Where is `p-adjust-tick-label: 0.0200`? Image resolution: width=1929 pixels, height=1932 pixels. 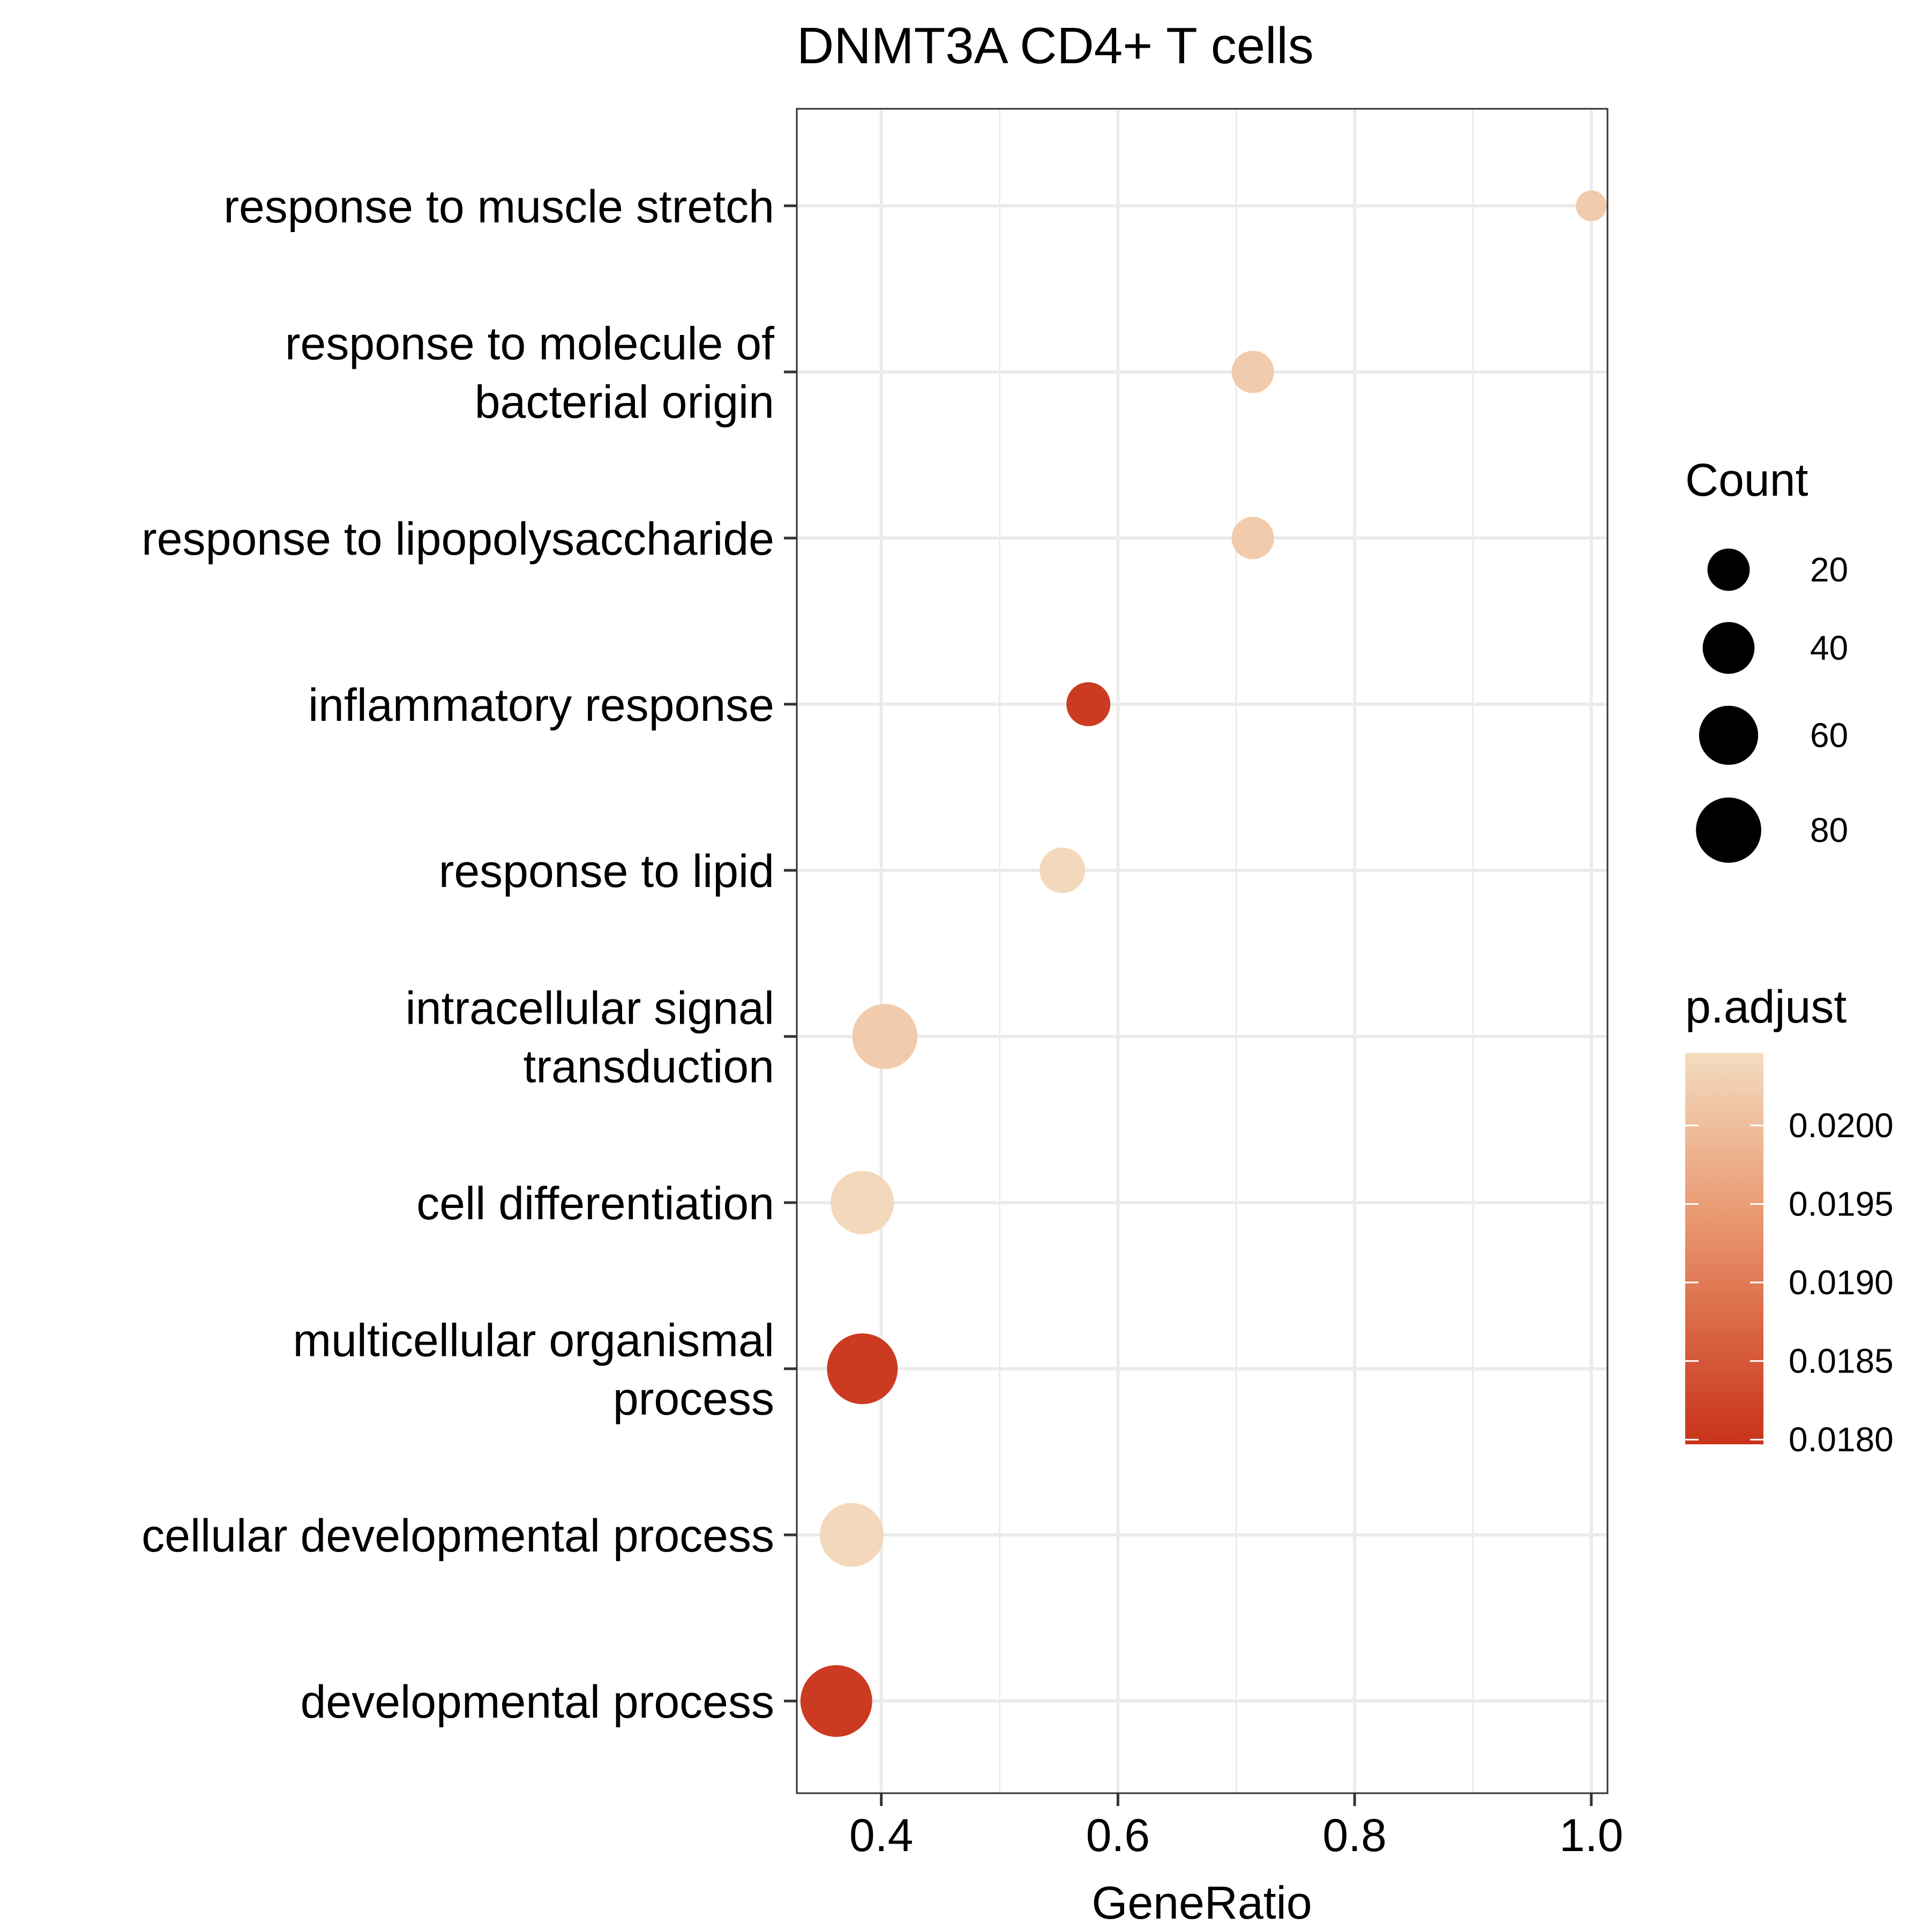 p-adjust-tick-label: 0.0200 is located at coordinates (1841, 1125).